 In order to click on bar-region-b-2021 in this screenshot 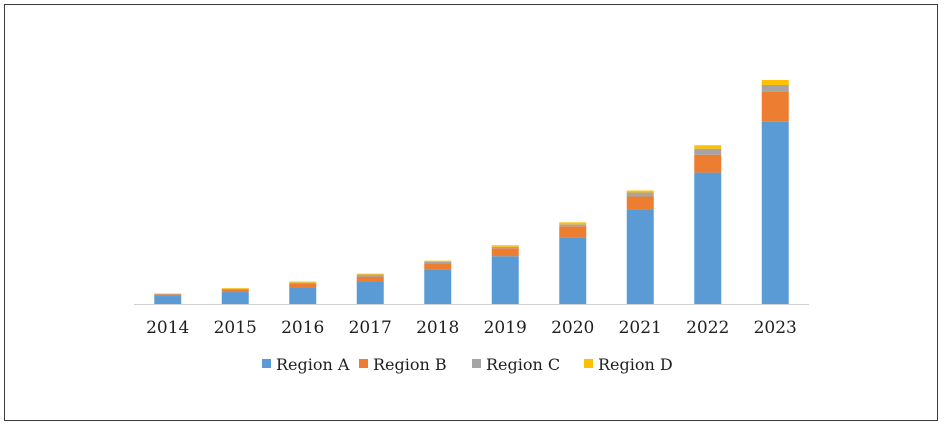, I will do `click(640, 203)`.